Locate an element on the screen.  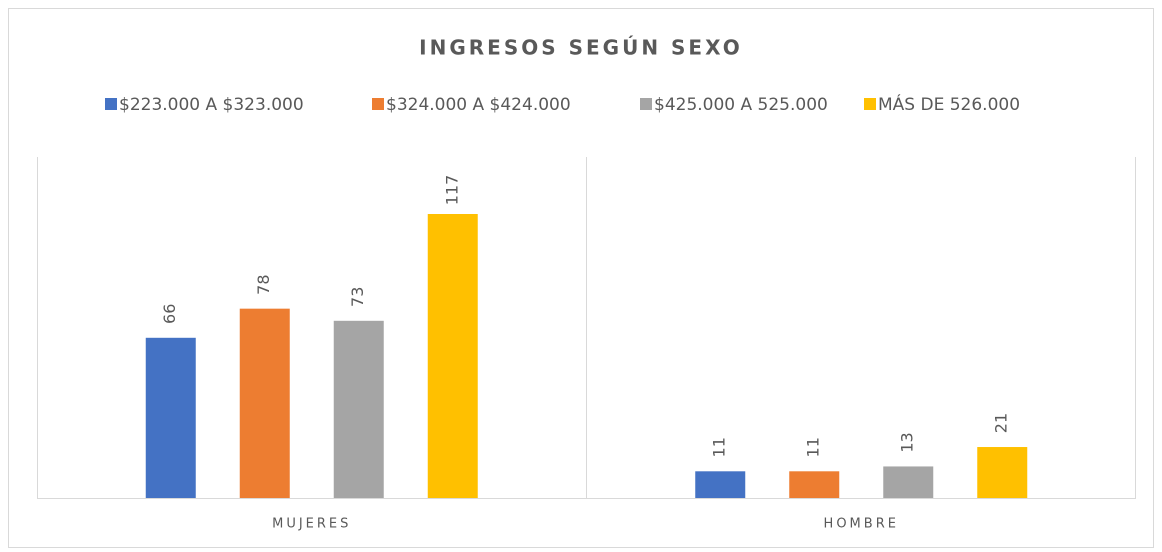
x-tick-label: HOMBRE is located at coordinates (861, 524).